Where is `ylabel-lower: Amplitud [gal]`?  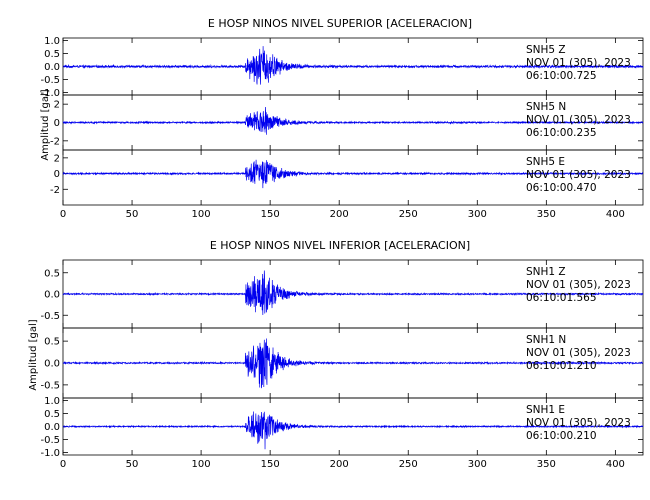 ylabel-lower: Amplitud [gal] is located at coordinates (33, 354).